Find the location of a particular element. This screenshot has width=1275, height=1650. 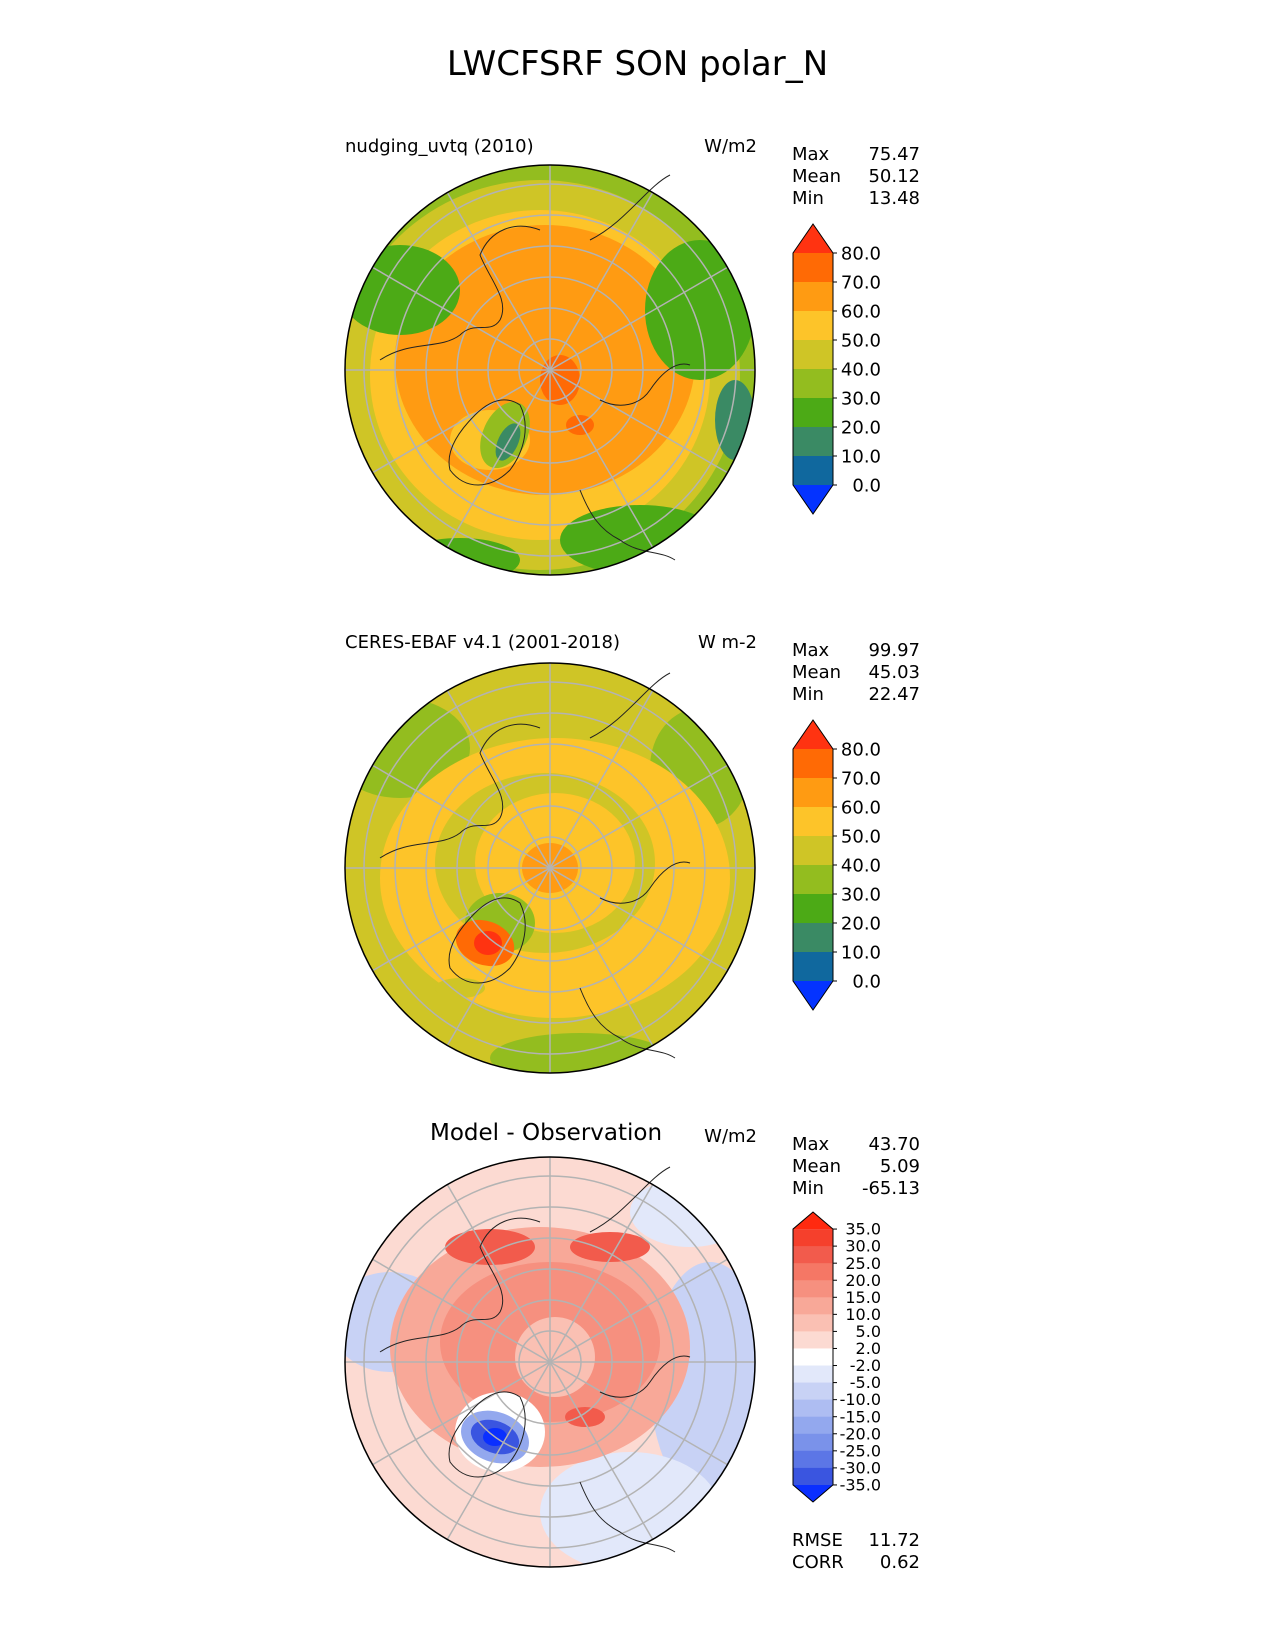

stat-max: Max 99.97 is located at coordinates (856, 650).